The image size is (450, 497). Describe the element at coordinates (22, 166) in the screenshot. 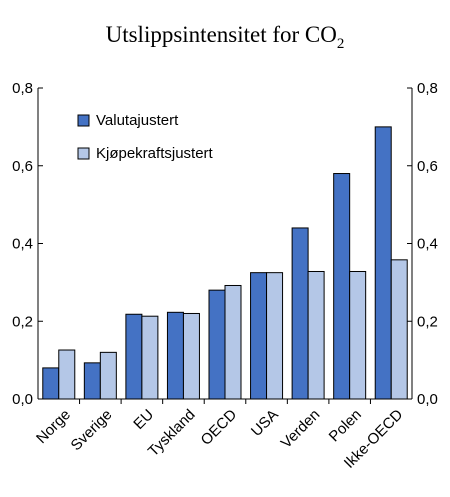

I see `y-tick-label-left: 0,6` at that location.